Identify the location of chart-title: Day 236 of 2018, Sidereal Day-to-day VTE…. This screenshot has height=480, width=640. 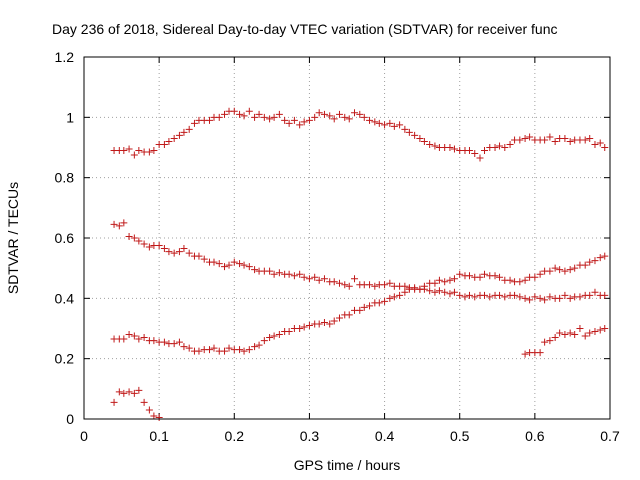
(305, 29).